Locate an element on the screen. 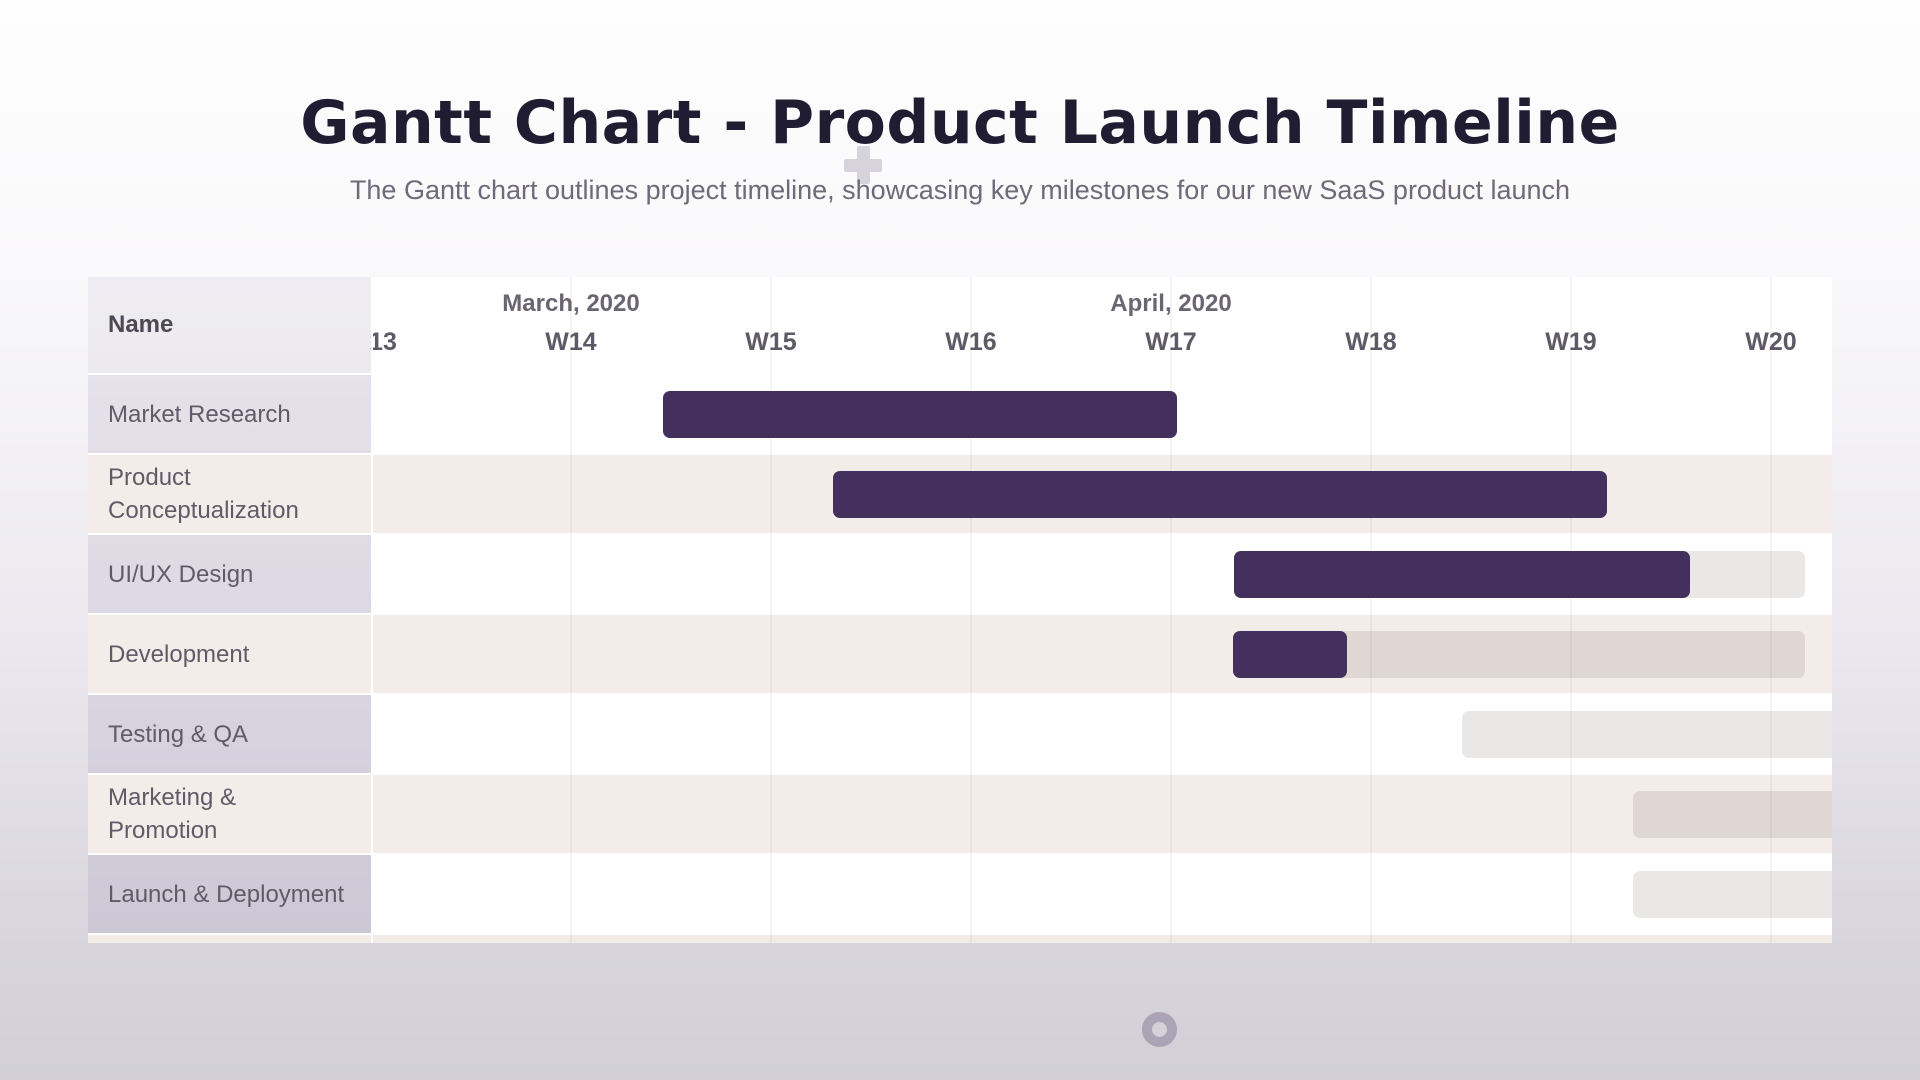 Image resolution: width=1920 pixels, height=1080 pixels. task-row: UI/UX Design is located at coordinates (960, 575).